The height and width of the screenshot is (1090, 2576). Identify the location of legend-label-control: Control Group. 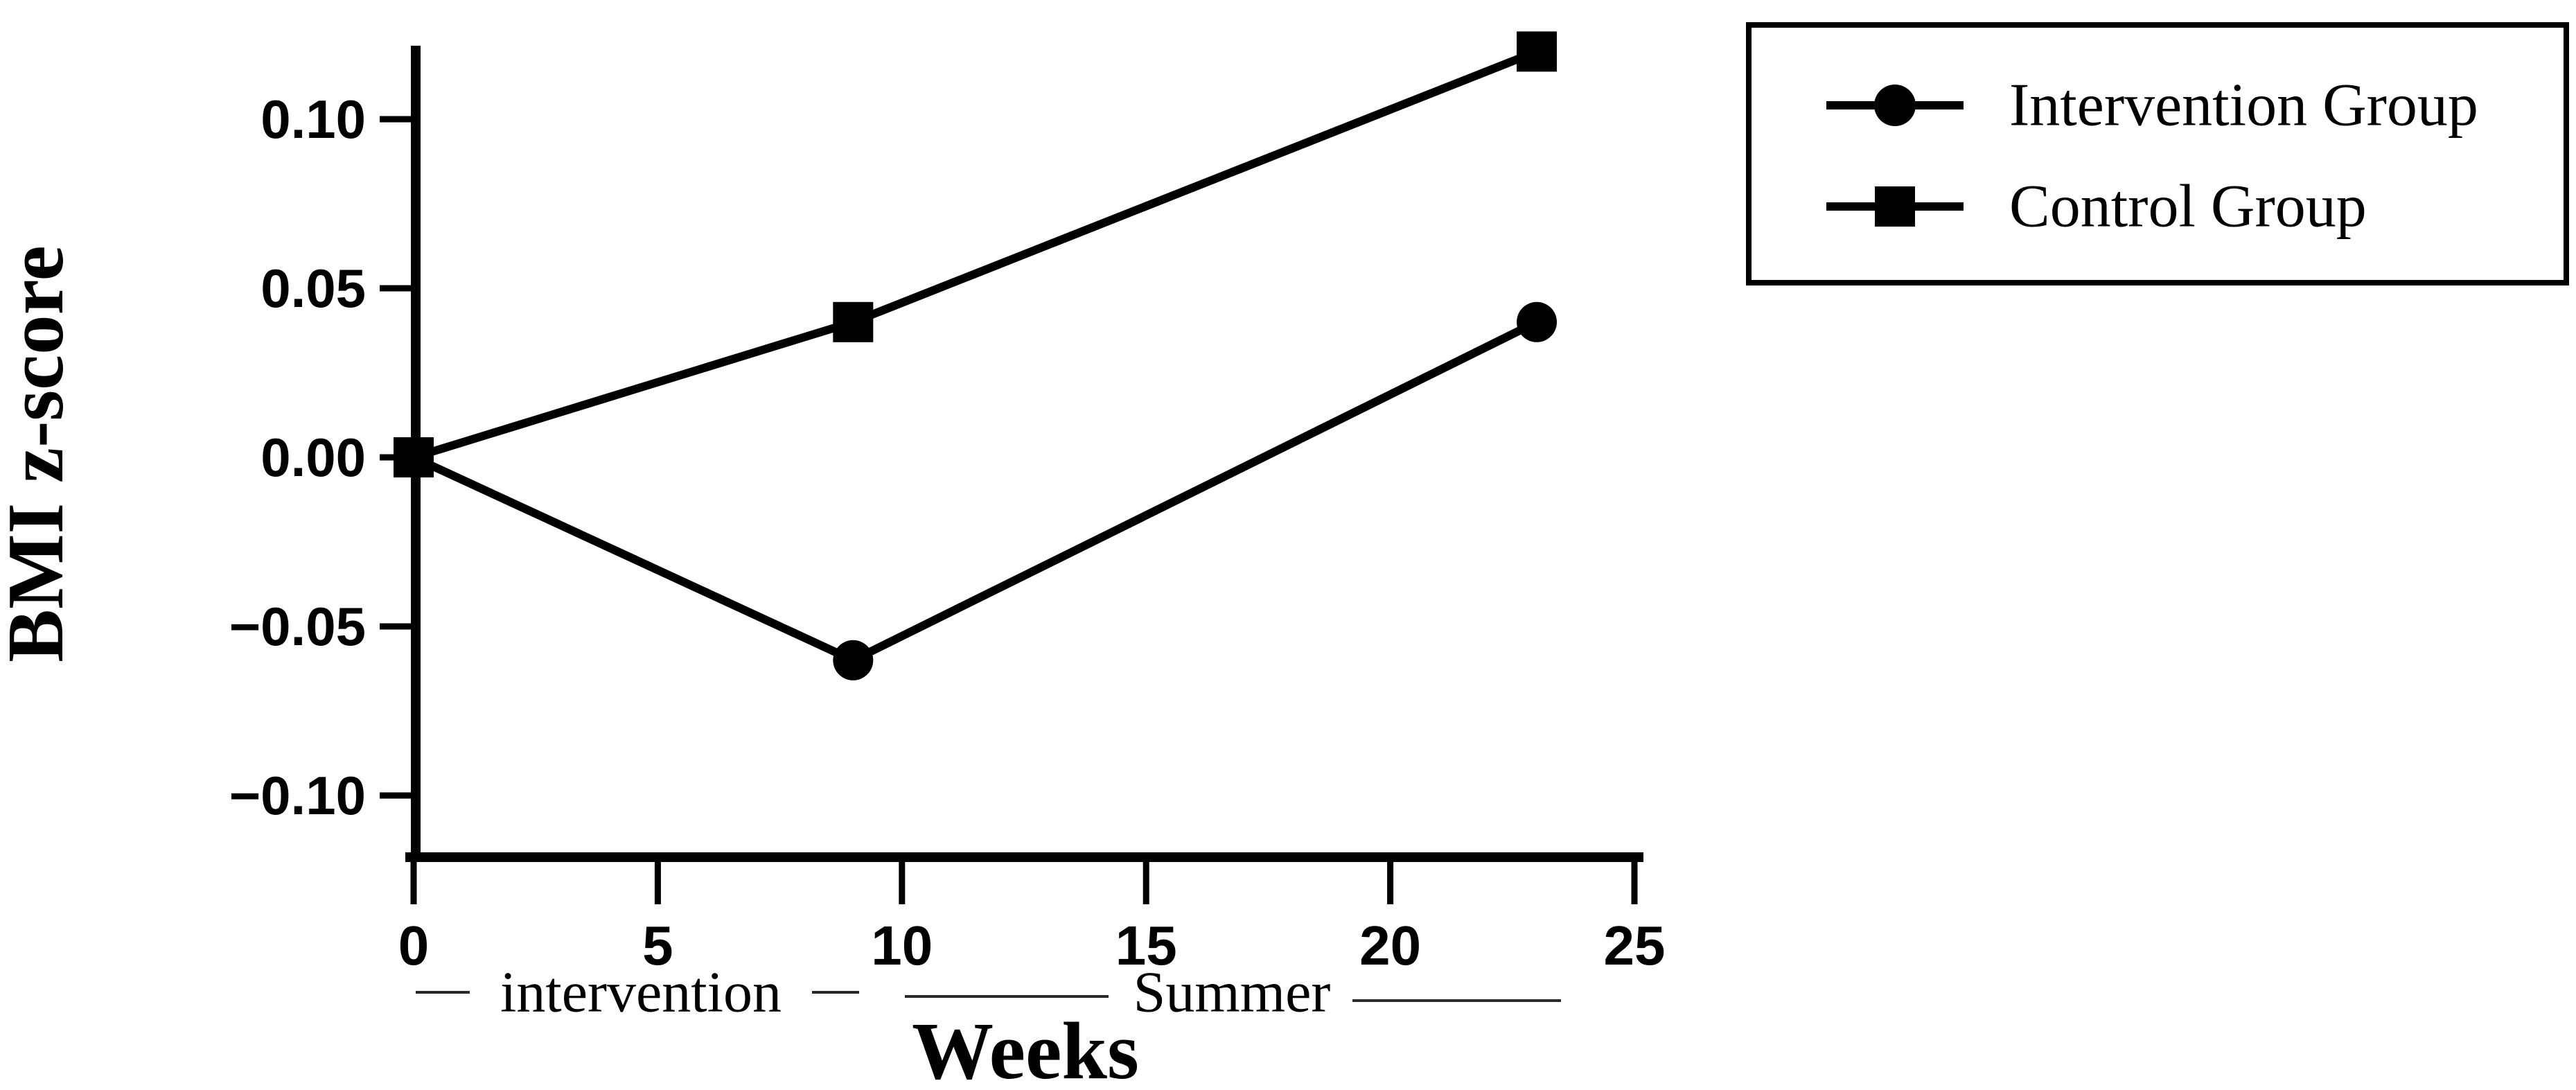
(2188, 206).